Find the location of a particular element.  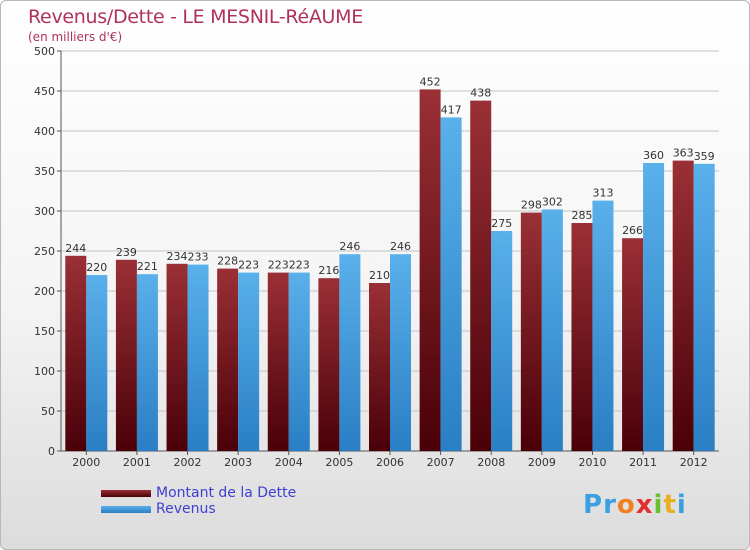

legend-swatch-revenus is located at coordinates (126, 509).